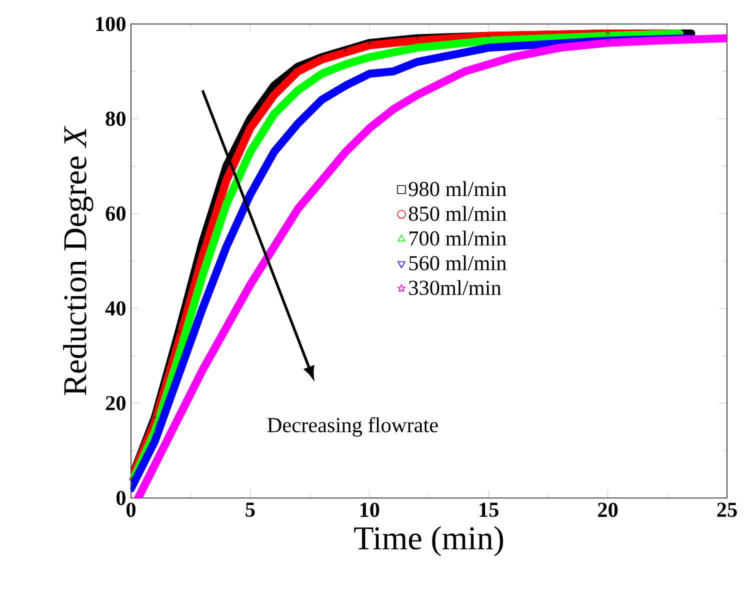 The image size is (744, 598). I want to click on annotation: Decreasing flowrate, so click(352, 427).